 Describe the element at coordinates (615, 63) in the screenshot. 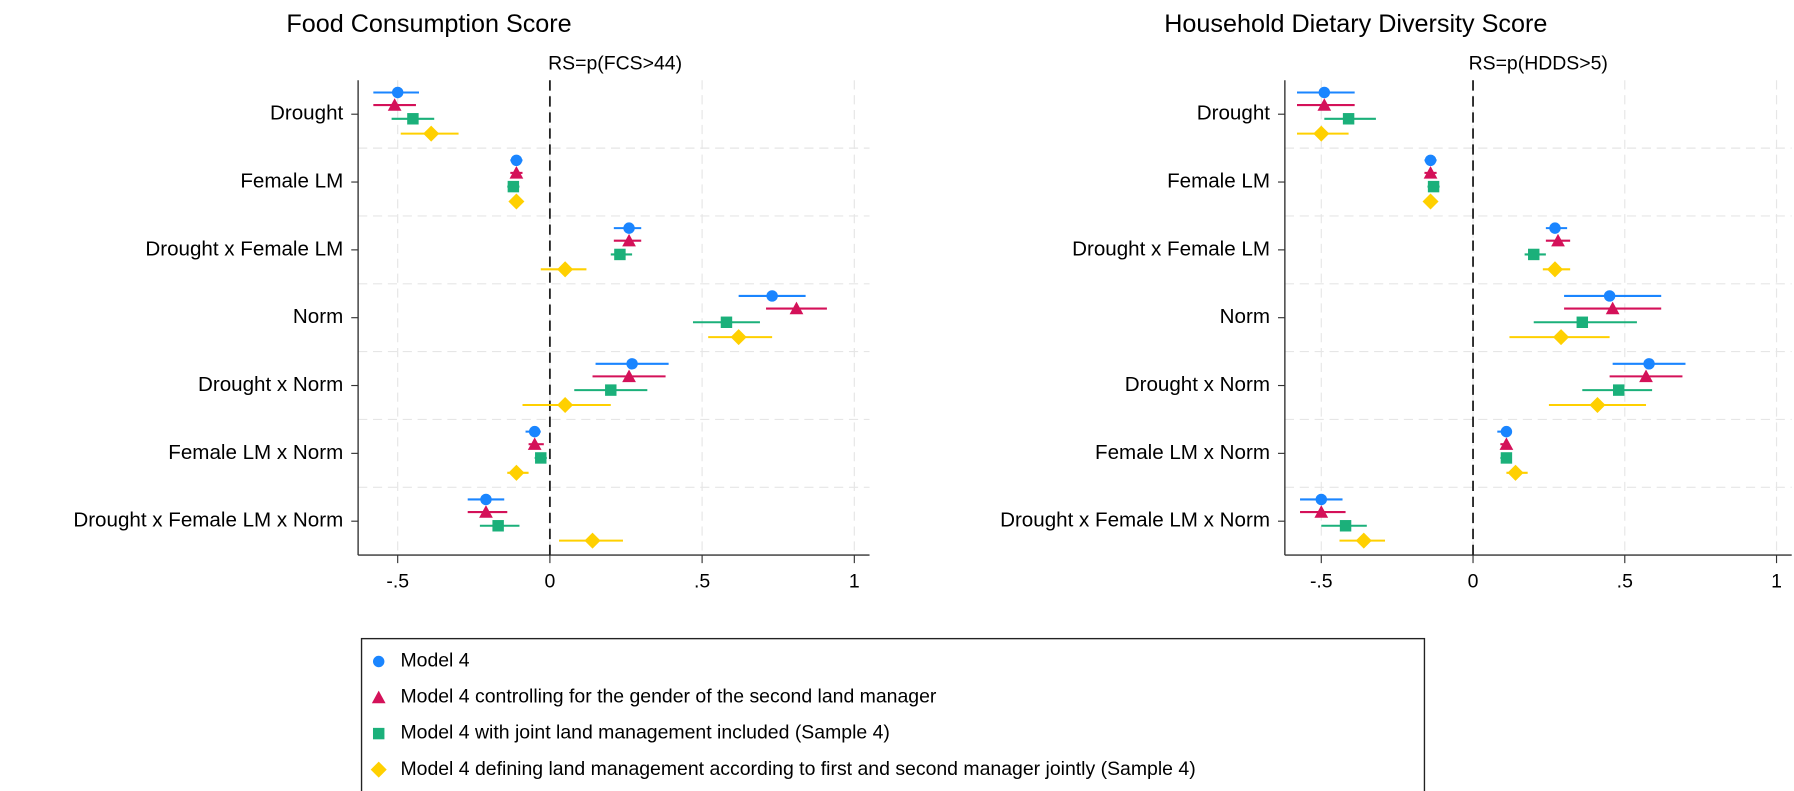

I see `annotation: RS=p(FCS>44)` at that location.